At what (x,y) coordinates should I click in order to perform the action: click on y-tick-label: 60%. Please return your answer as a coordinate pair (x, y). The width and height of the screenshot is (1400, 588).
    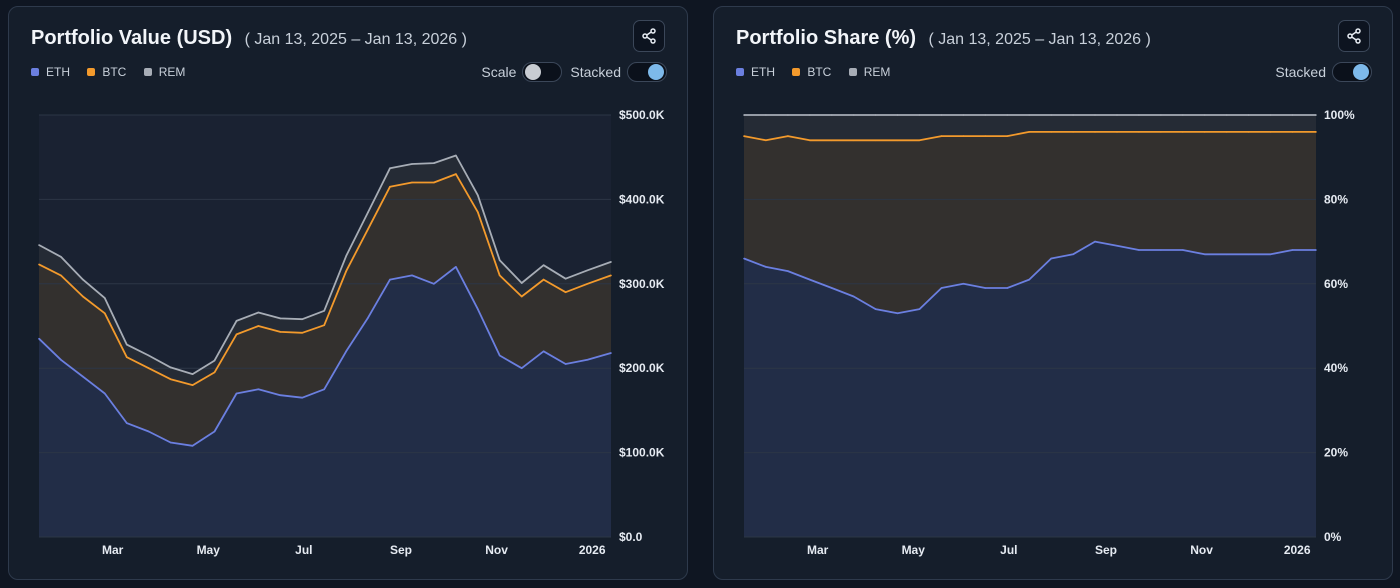
    Looking at the image, I should click on (1336, 284).